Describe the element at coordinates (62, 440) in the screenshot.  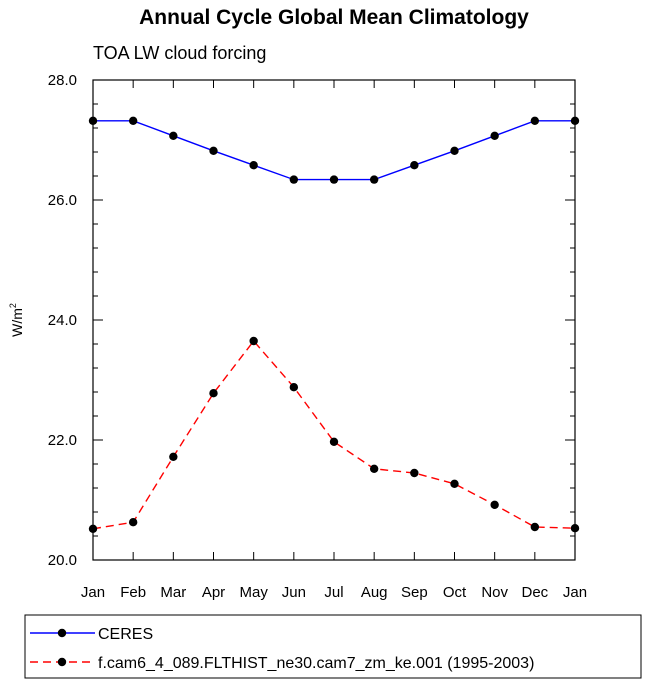
I see `y-tick-label: 22.0` at that location.